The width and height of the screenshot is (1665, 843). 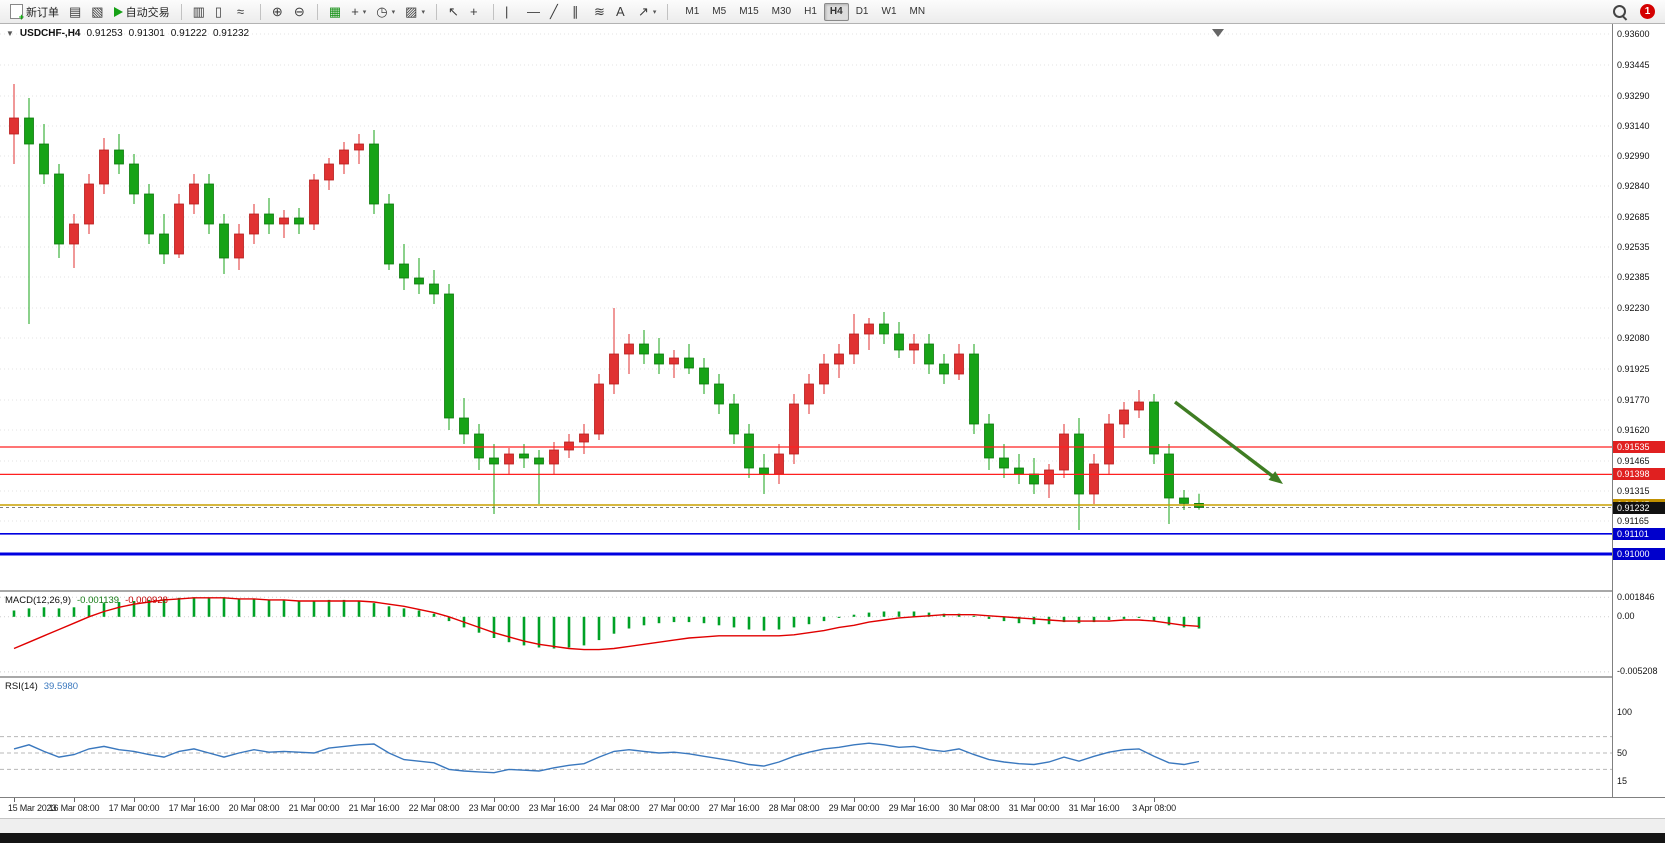 I want to click on timeframe-button-m30: M30, so click(x=781, y=12).